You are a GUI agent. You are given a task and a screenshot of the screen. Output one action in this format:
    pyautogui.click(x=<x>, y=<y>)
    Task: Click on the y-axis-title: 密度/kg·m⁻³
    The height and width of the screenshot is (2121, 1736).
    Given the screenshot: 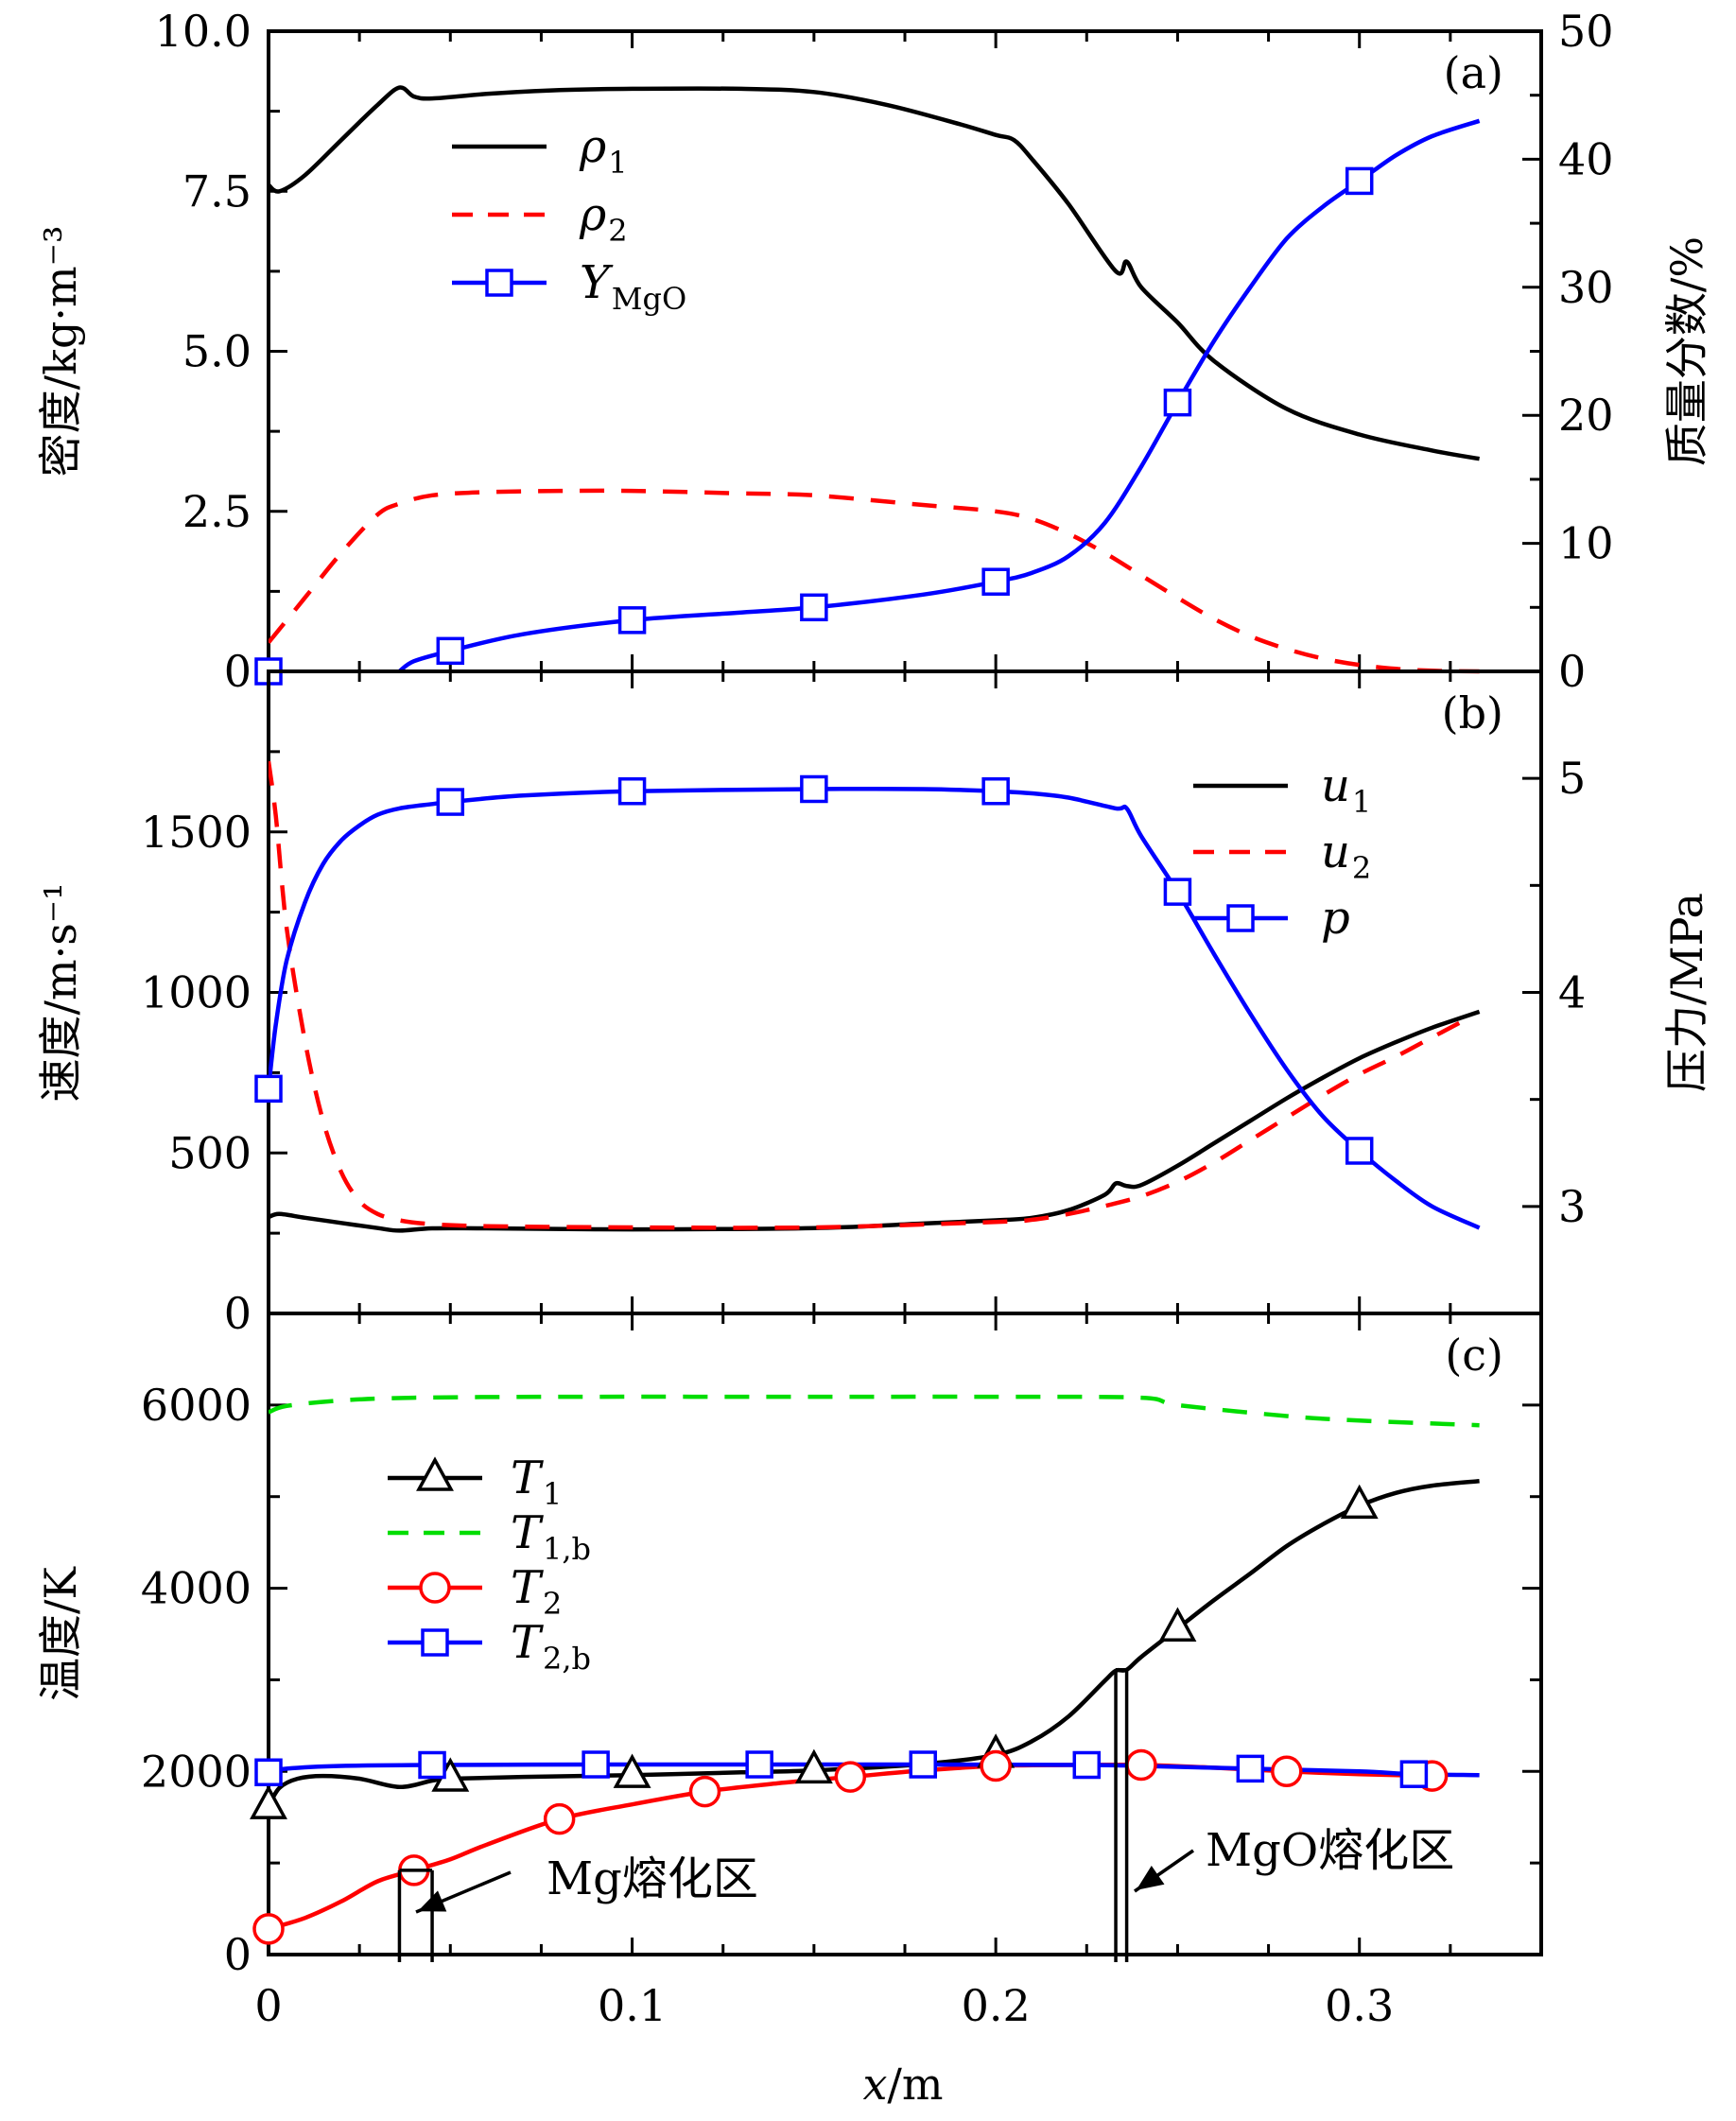 What is the action you would take?
    pyautogui.click(x=60, y=352)
    